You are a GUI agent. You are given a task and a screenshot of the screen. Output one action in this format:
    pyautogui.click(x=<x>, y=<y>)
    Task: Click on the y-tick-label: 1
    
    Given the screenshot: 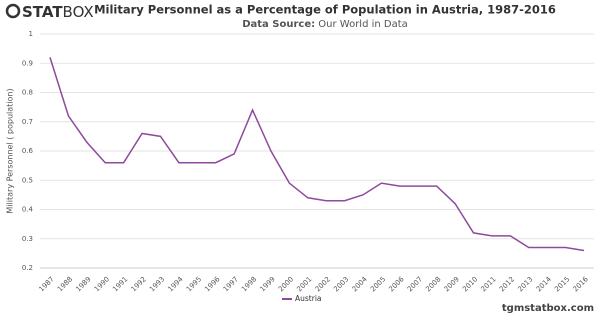 What is the action you would take?
    pyautogui.click(x=31, y=34)
    